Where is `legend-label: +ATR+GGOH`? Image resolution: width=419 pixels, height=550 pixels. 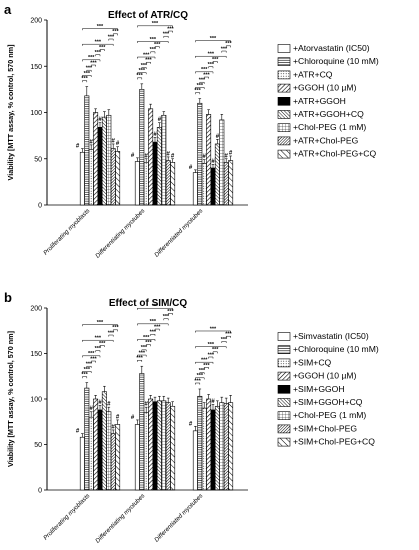 legend-label: +ATR+GGOH is located at coordinates (319, 101).